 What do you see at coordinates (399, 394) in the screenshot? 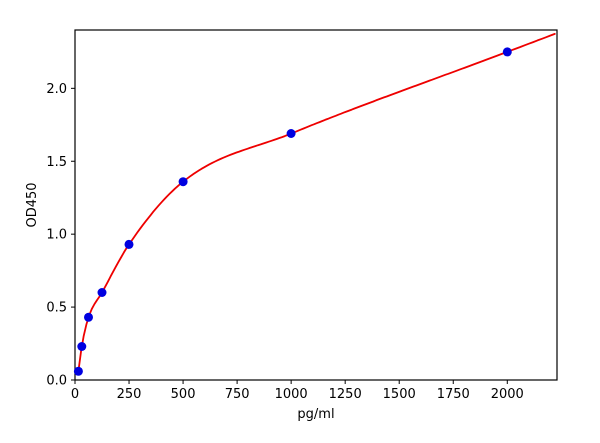
I see `x-tick-label: 1500` at bounding box center [399, 394].